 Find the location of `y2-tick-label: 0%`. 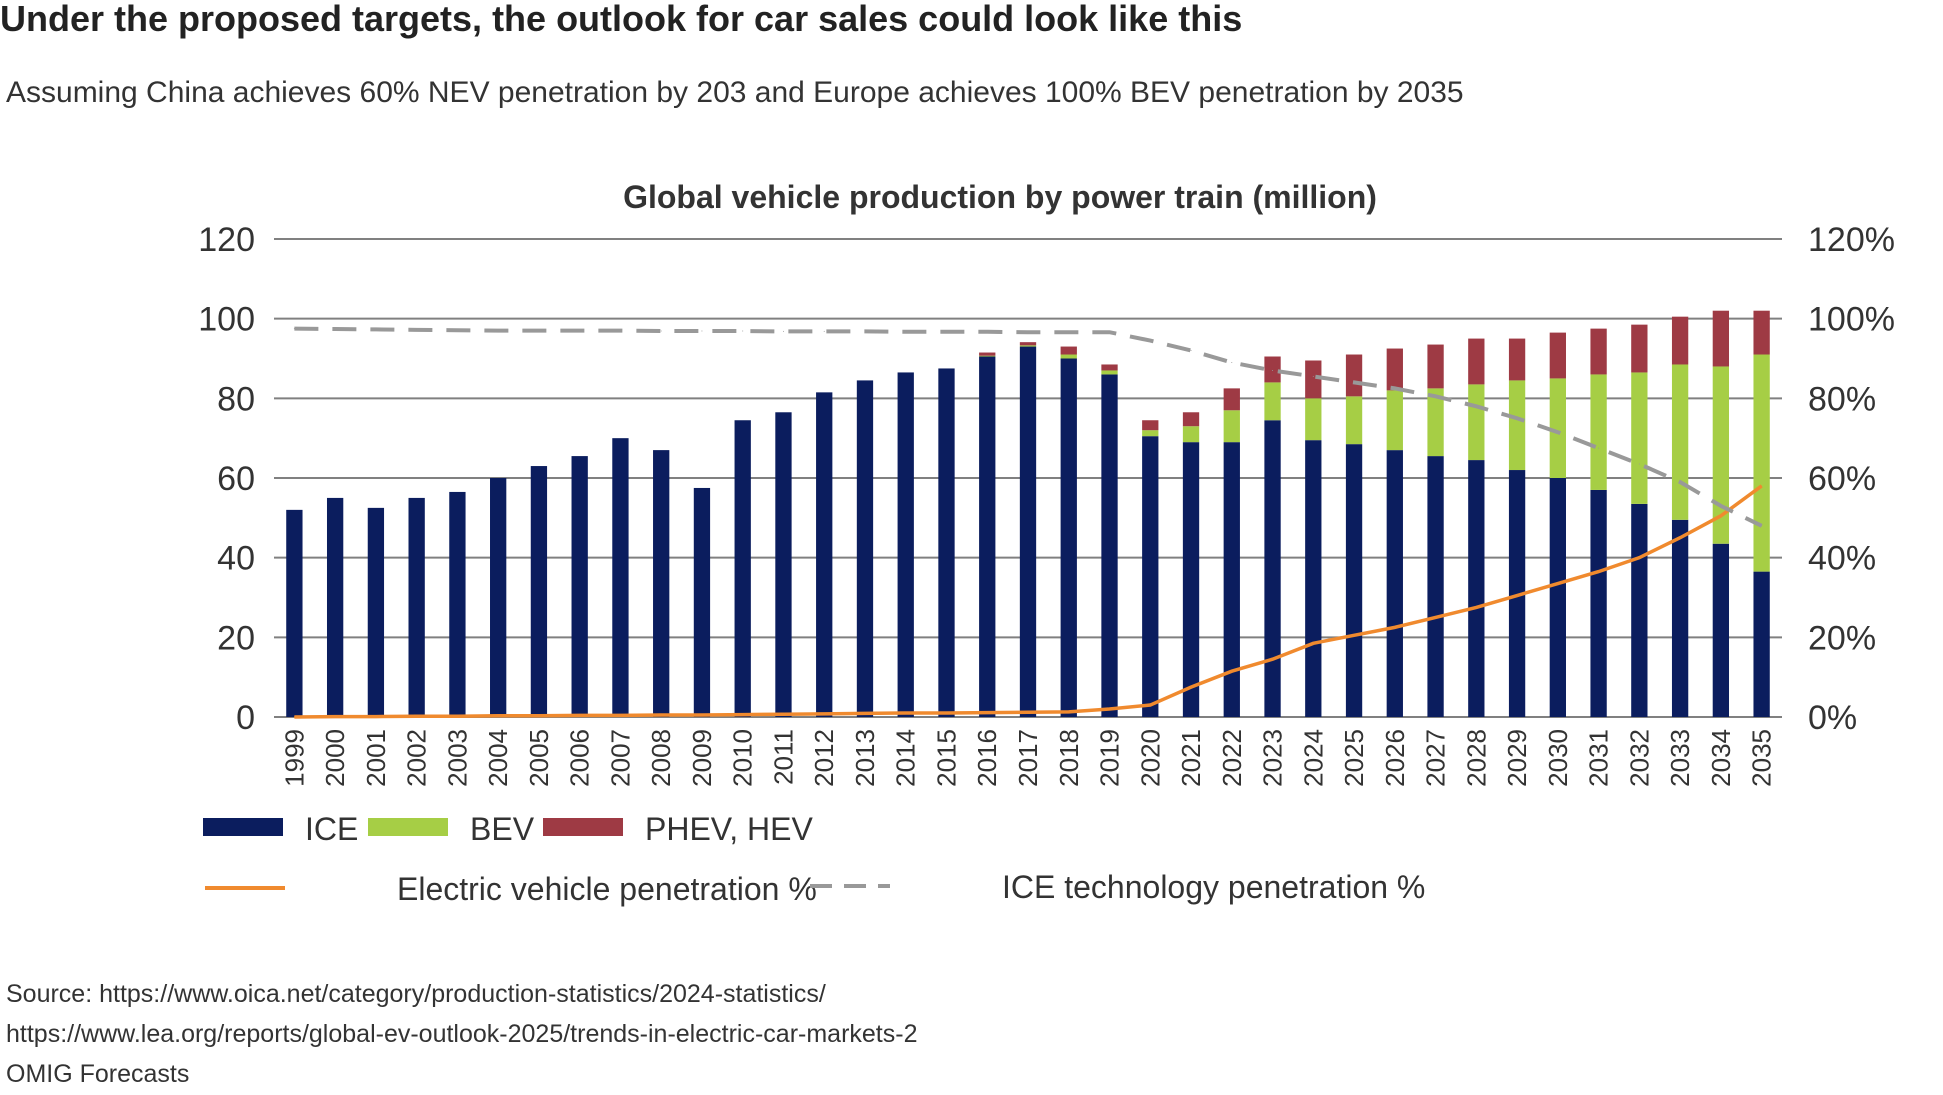

y2-tick-label: 0% is located at coordinates (1832, 718).